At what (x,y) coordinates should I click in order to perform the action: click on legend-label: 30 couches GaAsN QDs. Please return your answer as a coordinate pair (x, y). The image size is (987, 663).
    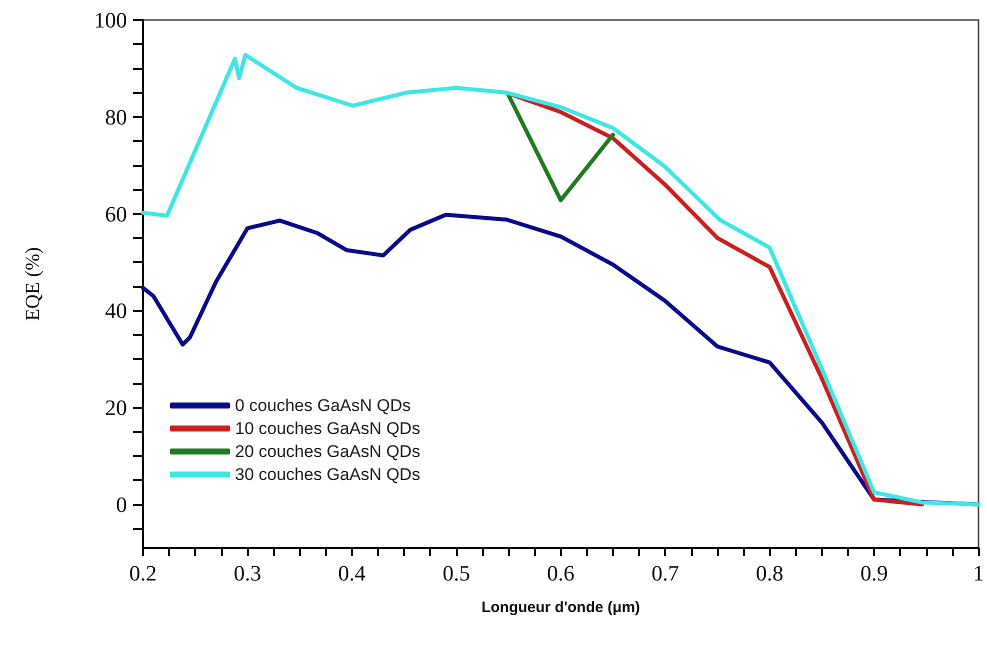
    Looking at the image, I should click on (327, 474).